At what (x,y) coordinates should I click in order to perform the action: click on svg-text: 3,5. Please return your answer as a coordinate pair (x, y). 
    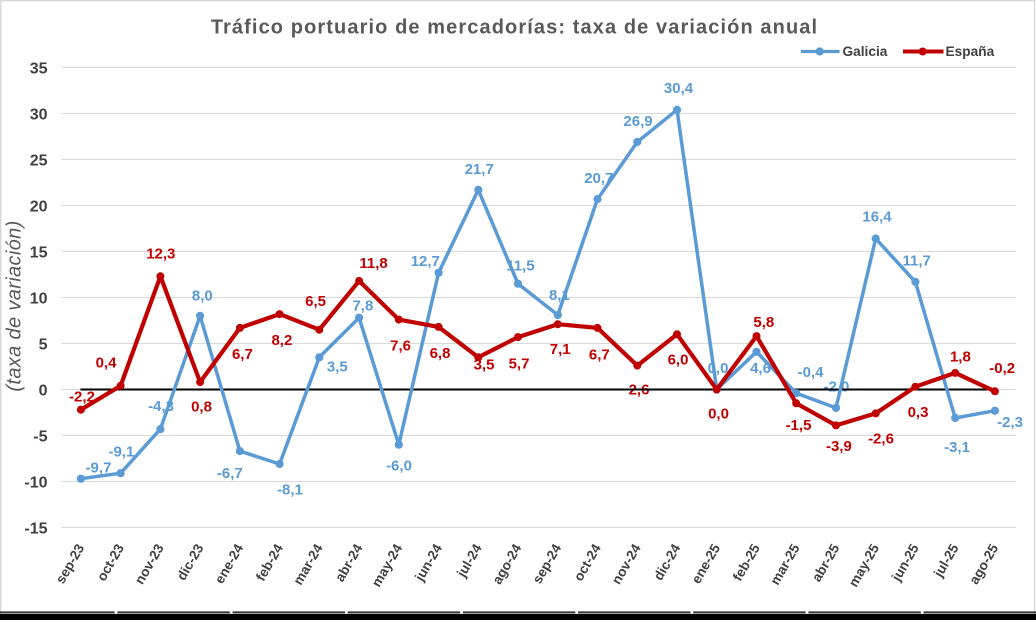
    Looking at the image, I should click on (337, 367).